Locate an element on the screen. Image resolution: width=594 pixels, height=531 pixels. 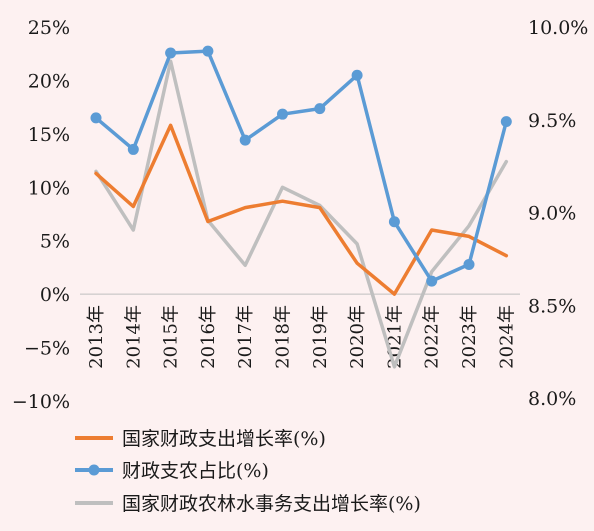
x-tick-label: 2018年 is located at coordinates (283, 337).